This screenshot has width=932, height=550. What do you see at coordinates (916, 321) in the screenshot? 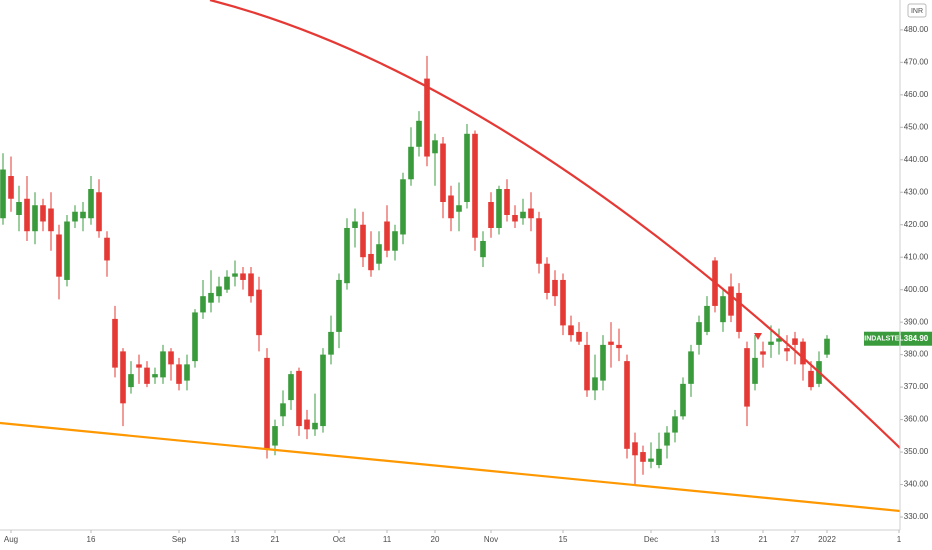
I see `y-tick-label: 390.00` at bounding box center [916, 321].